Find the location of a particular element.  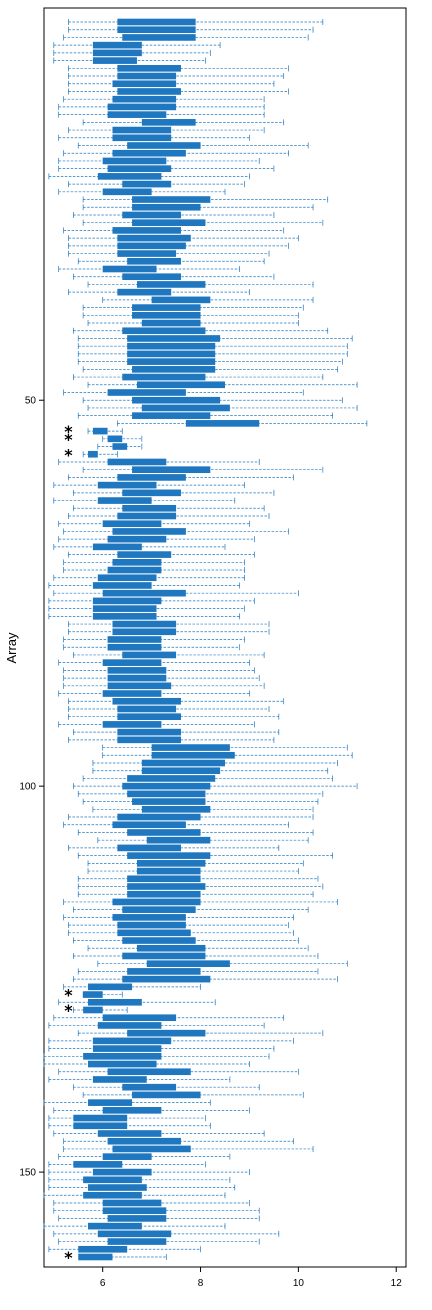

x-tick-label: 8 is located at coordinates (201, 1283).